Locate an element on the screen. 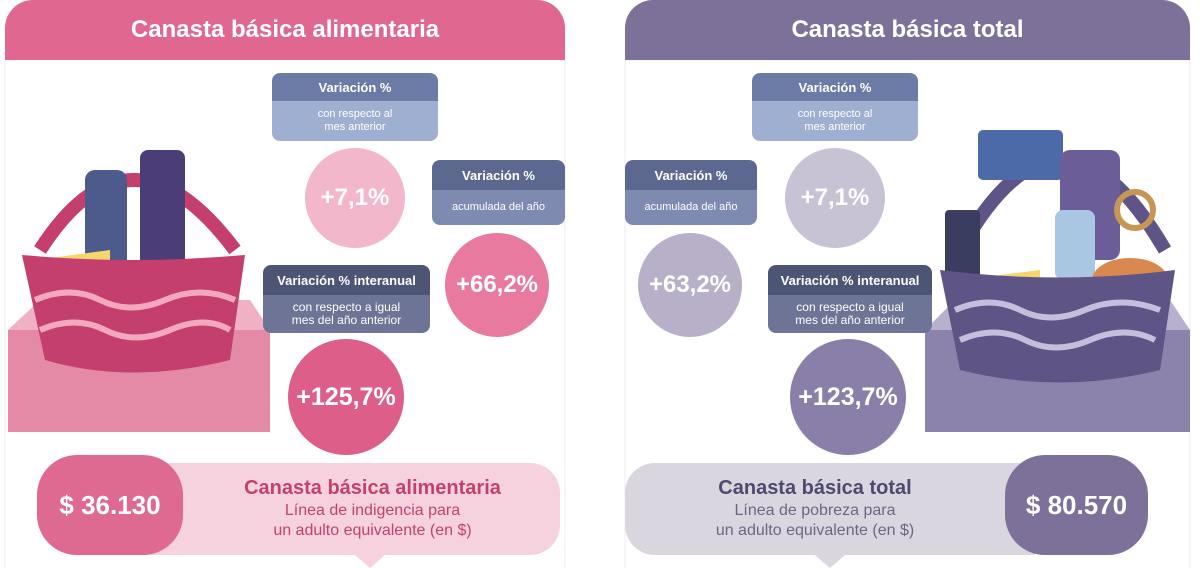 This screenshot has width=1200, height=568. panel-header: Canasta básica alimentaria is located at coordinates (285, 30).